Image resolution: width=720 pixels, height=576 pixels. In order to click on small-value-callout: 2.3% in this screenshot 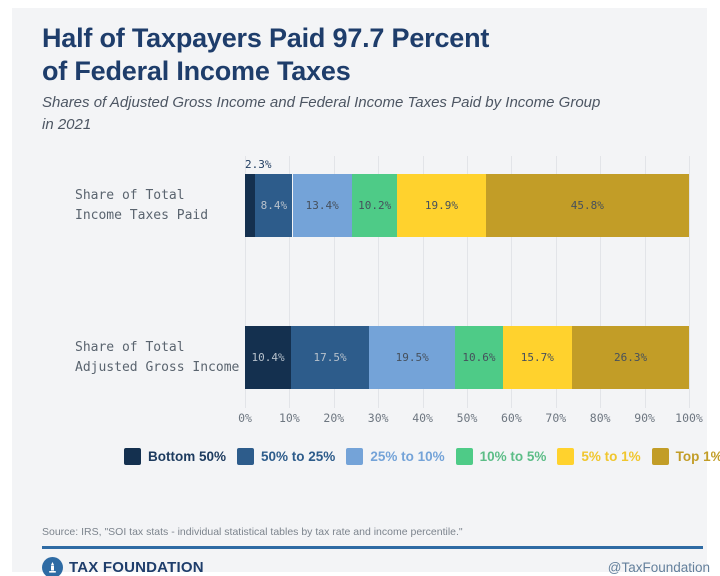, I will do `click(258, 164)`.